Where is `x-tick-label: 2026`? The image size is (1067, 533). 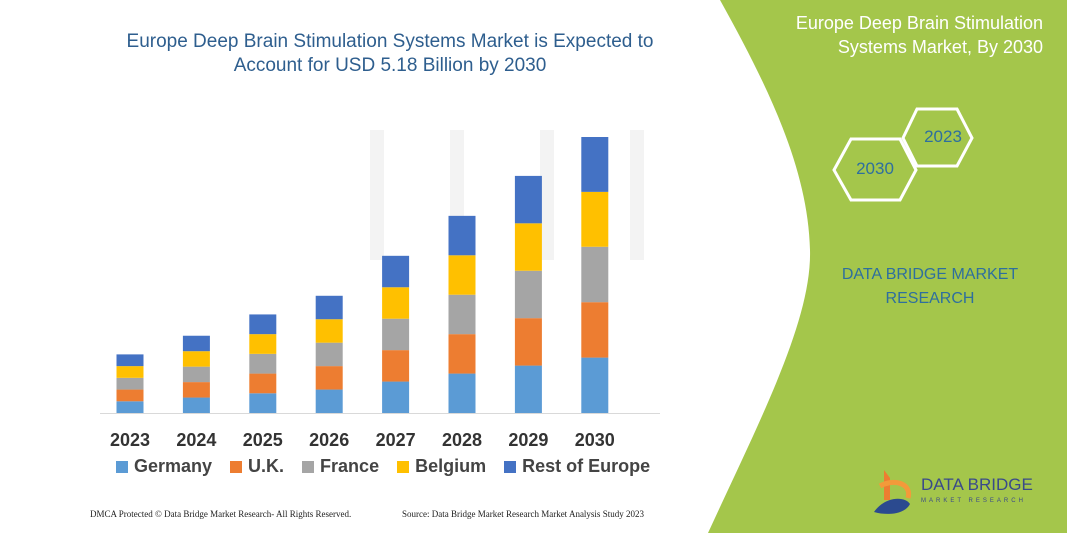 x-tick-label: 2026 is located at coordinates (329, 440).